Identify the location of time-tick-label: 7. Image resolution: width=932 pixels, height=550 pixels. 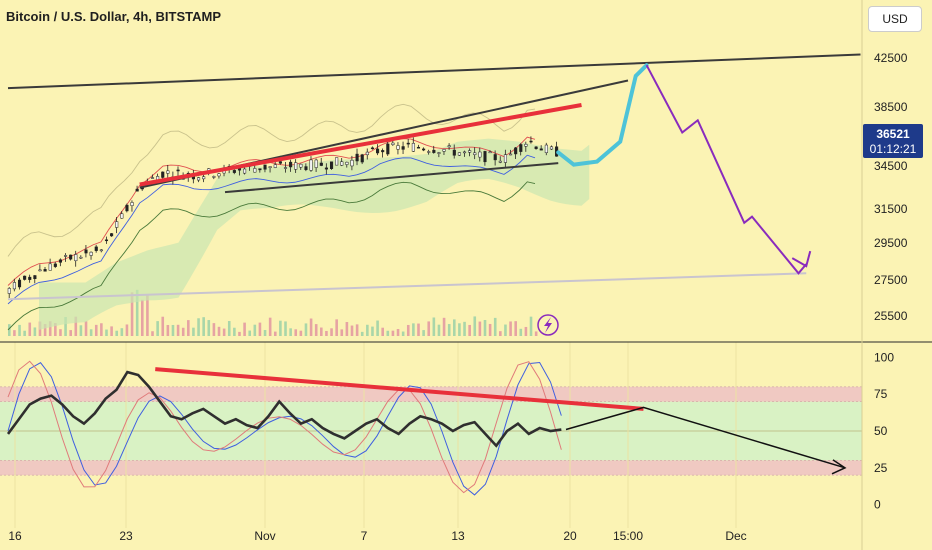
(364, 536).